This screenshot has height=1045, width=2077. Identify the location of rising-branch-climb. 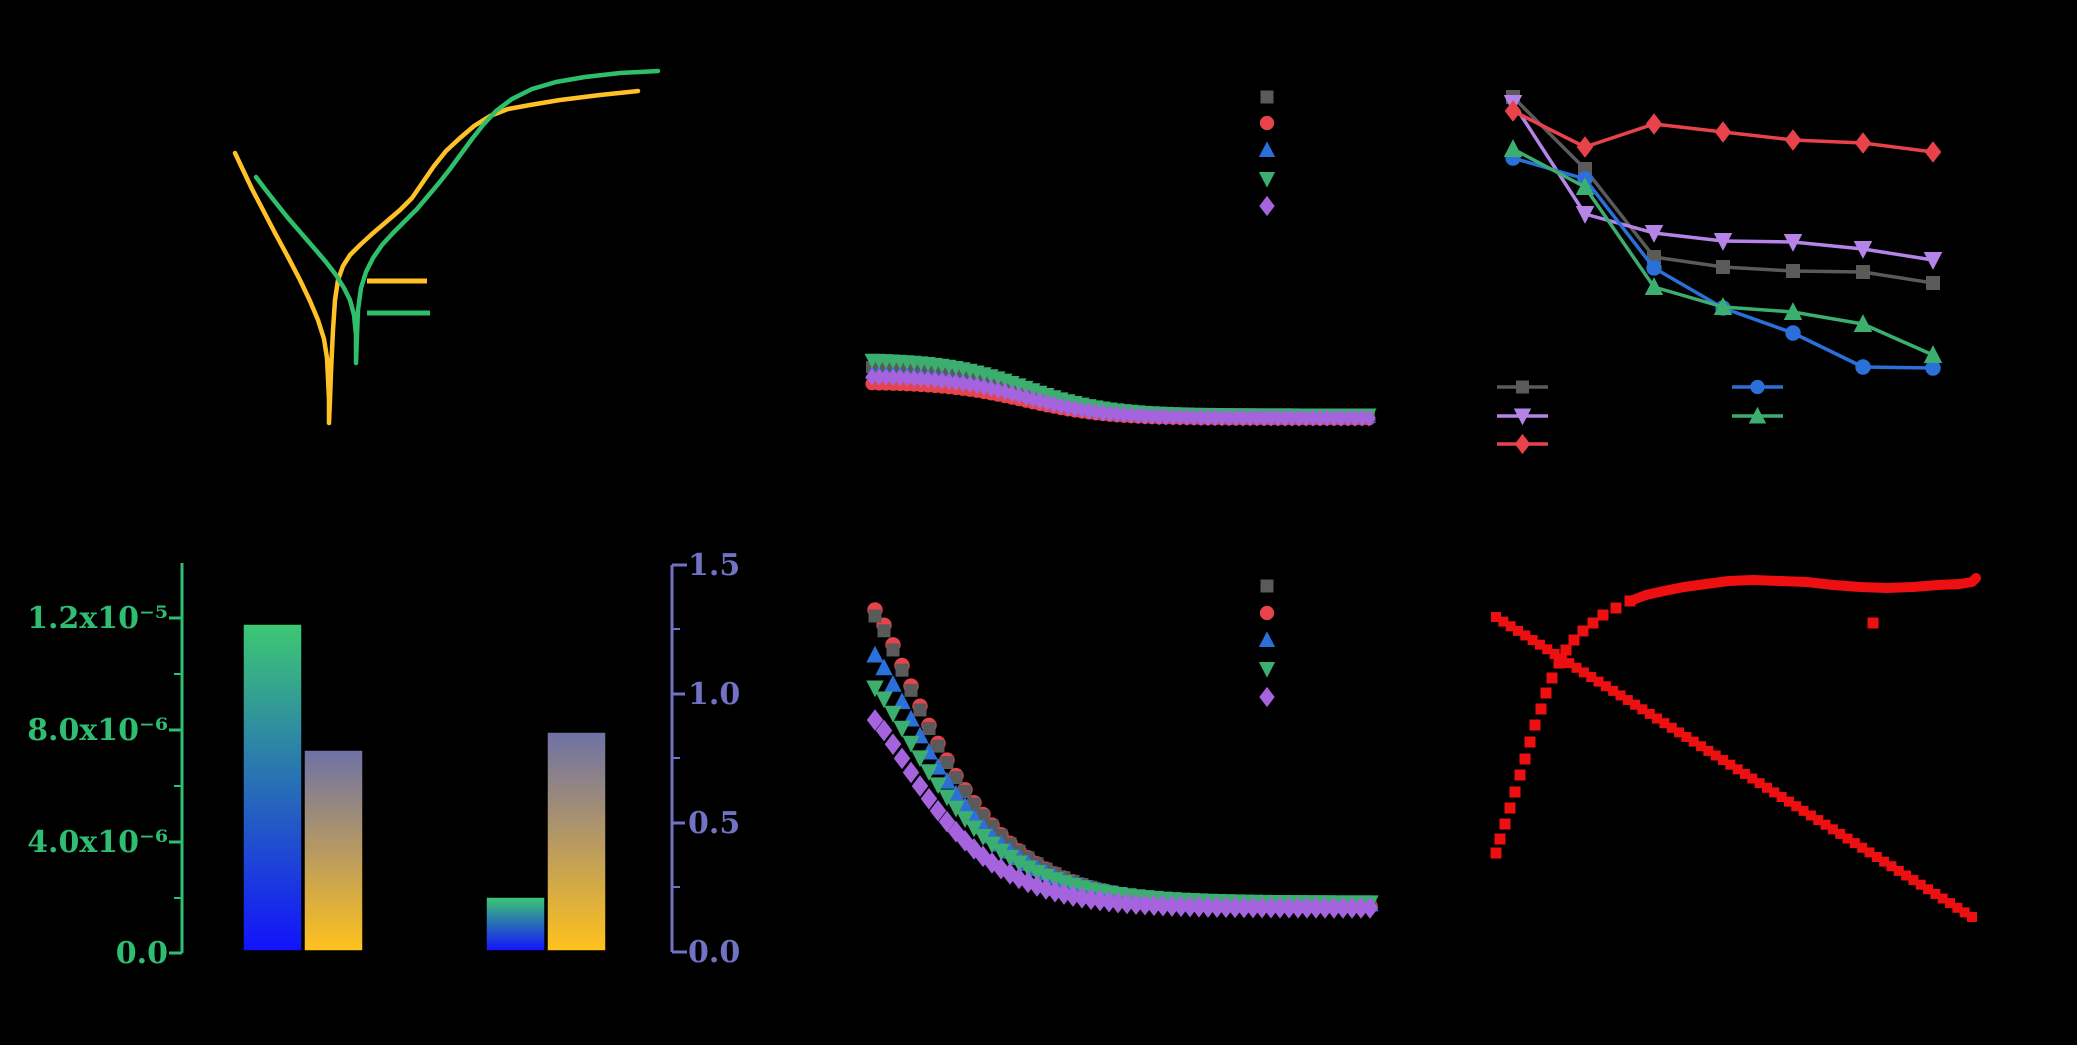
(1563, 727).